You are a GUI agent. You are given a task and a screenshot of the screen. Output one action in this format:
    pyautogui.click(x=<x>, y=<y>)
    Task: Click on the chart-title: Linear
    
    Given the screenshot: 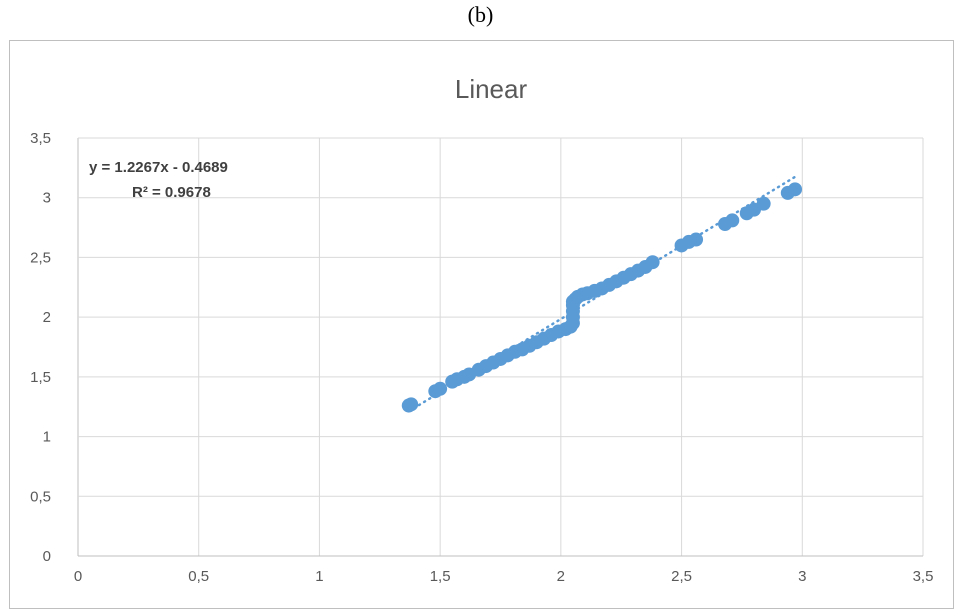 What is the action you would take?
    pyautogui.click(x=491, y=89)
    